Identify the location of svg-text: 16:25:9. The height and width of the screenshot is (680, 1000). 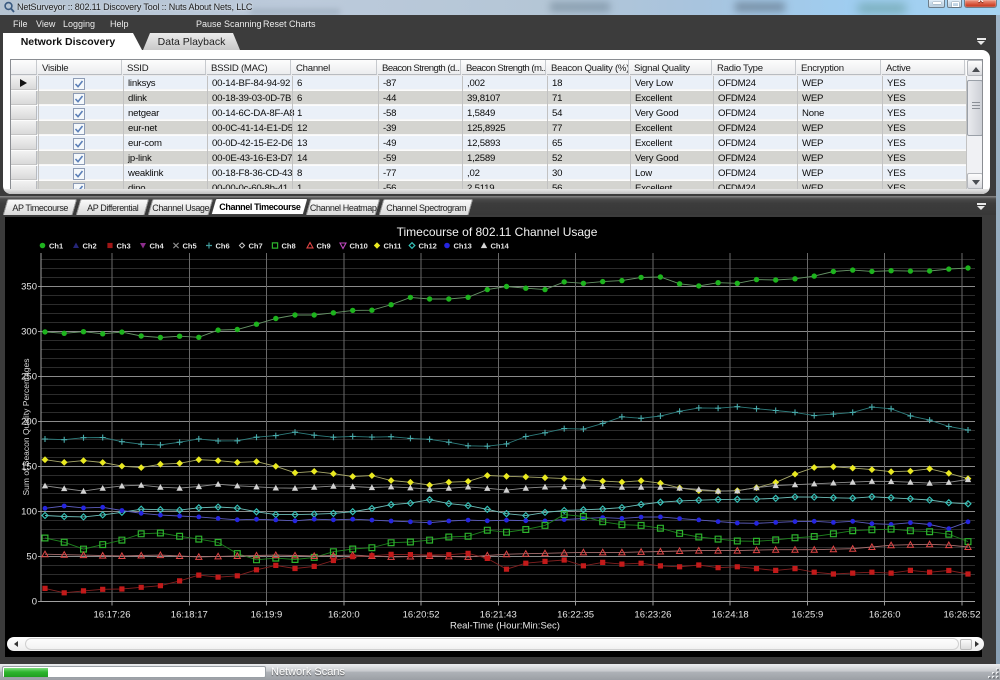
(808, 615).